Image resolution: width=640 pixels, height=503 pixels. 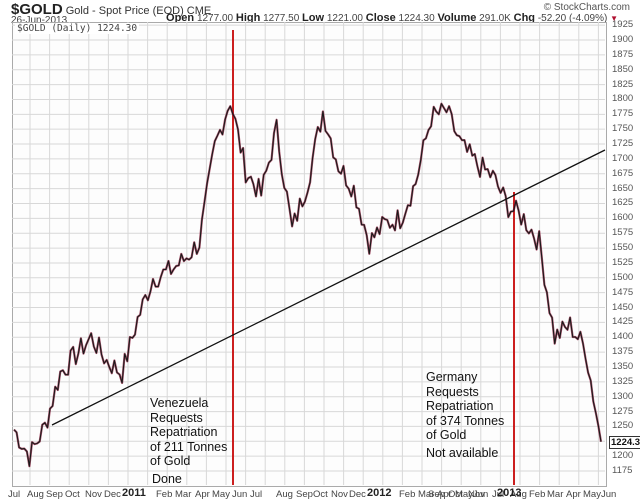 What do you see at coordinates (623, 173) in the screenshot?
I see `y-tick-label: 1675` at bounding box center [623, 173].